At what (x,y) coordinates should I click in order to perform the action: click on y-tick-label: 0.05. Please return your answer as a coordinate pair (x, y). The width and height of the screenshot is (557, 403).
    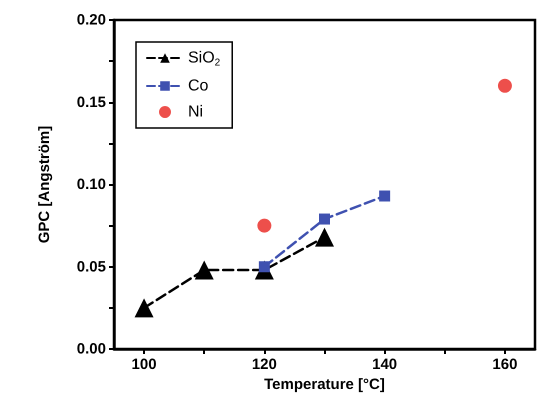
    Looking at the image, I should click on (91, 267).